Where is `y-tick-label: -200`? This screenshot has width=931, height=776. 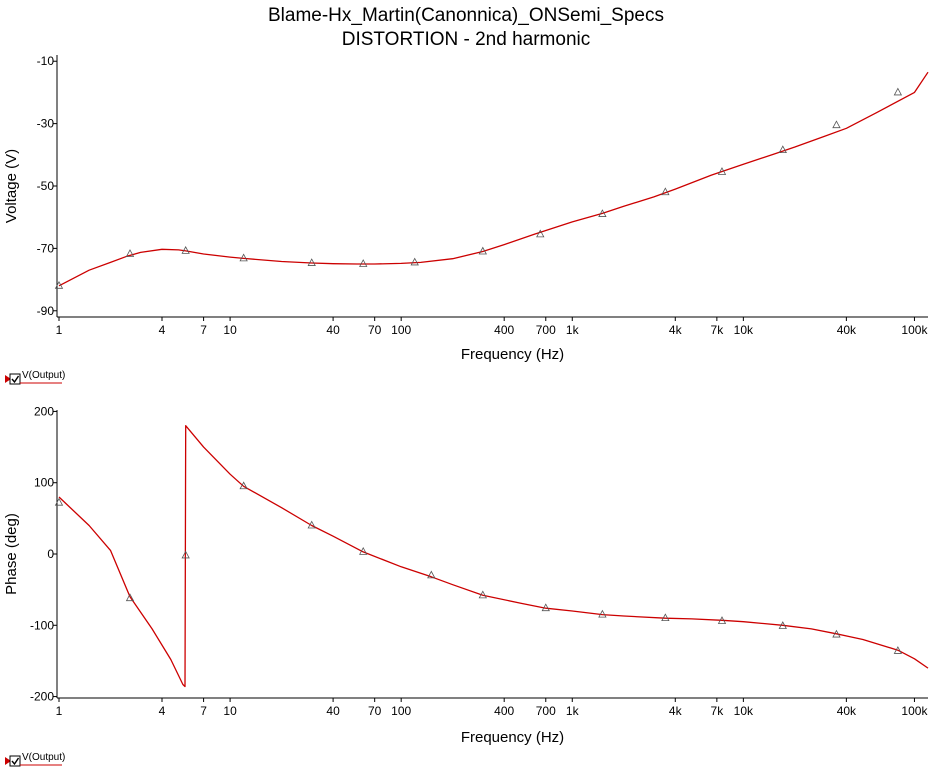 y-tick-label: -200 is located at coordinates (42, 697).